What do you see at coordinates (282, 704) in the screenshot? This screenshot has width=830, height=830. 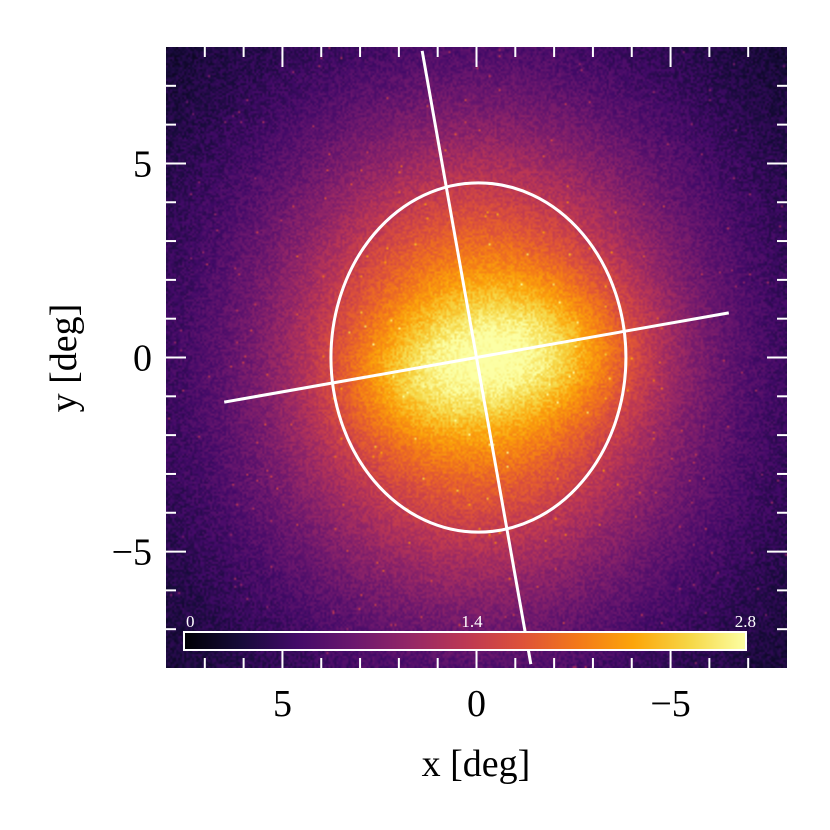 I see `x-tick-label: 5` at bounding box center [282, 704].